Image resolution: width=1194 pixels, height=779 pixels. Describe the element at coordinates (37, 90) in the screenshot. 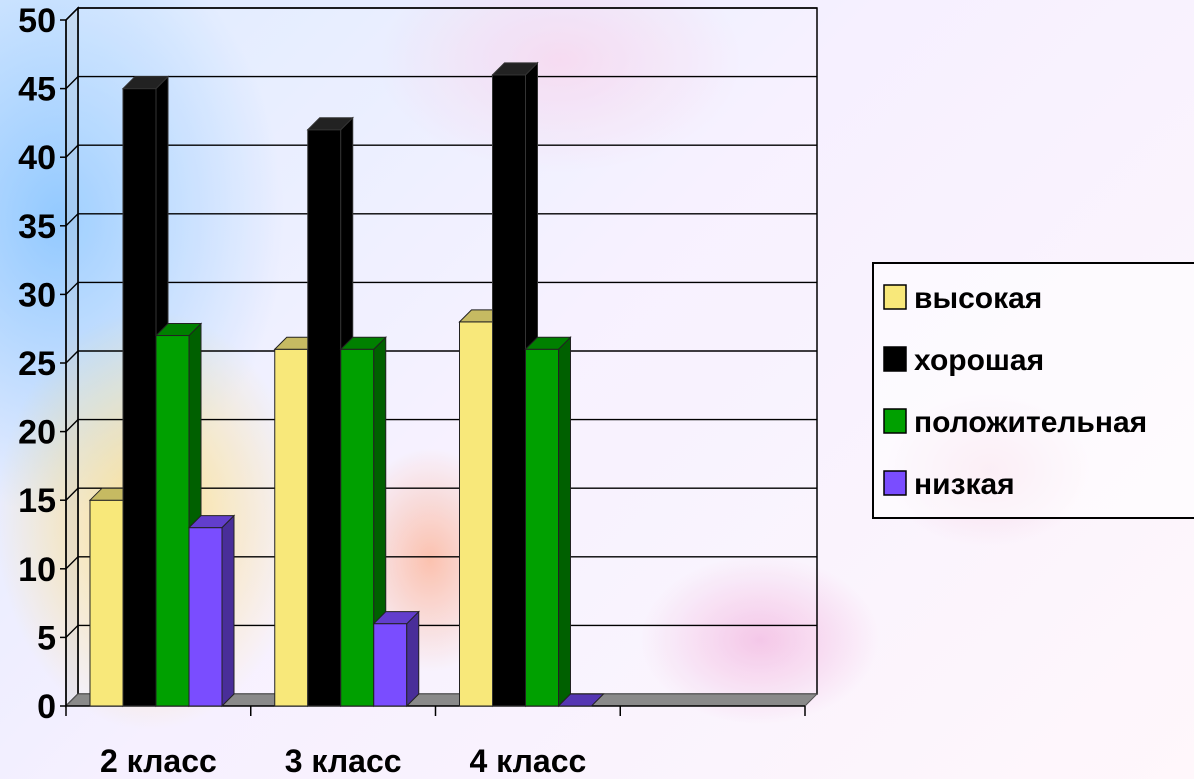

I see `y-tick-label: 45` at that location.